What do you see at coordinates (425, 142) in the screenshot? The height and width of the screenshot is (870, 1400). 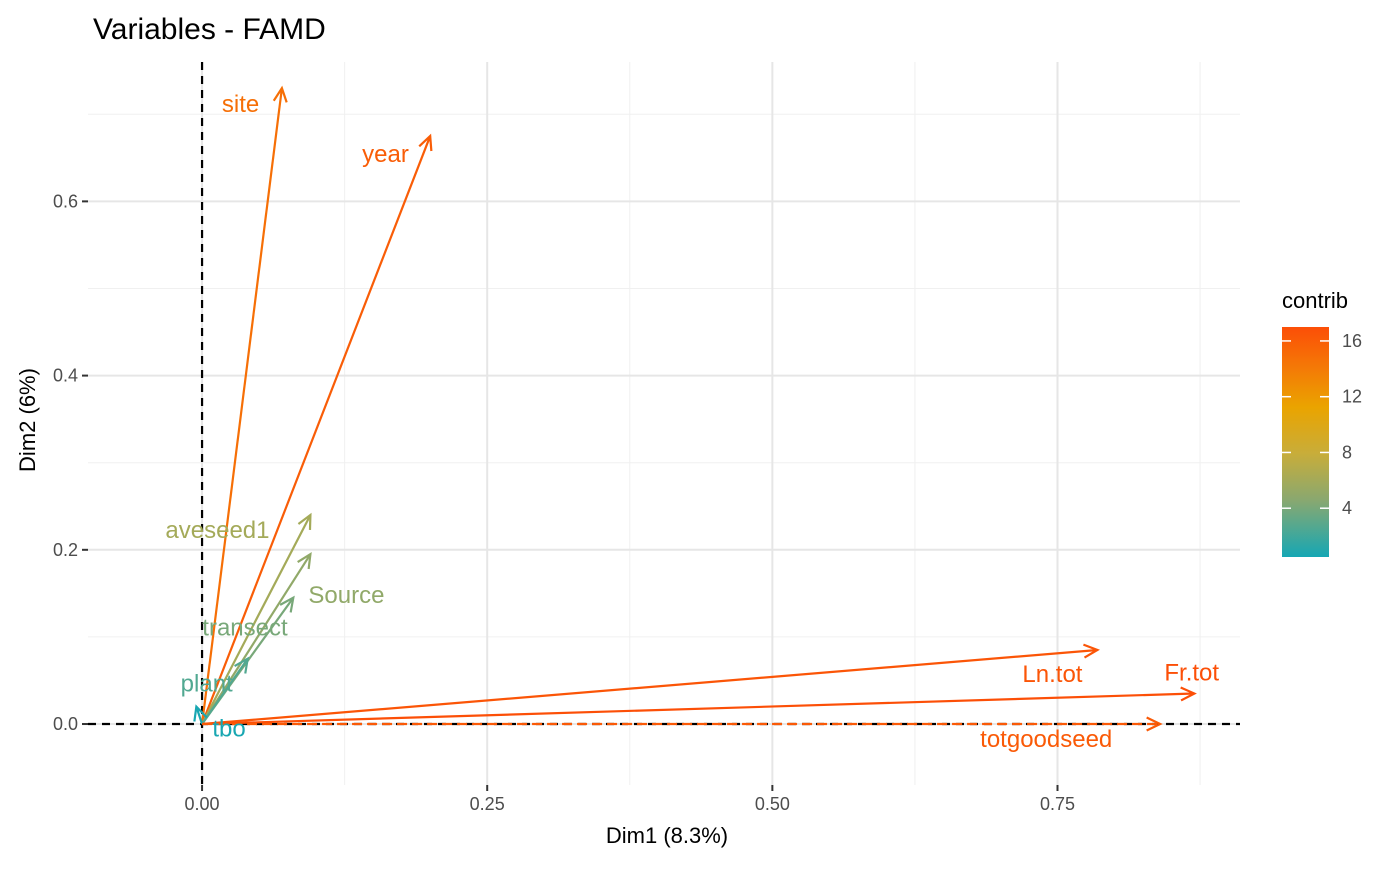 I see `arrowhead-year` at bounding box center [425, 142].